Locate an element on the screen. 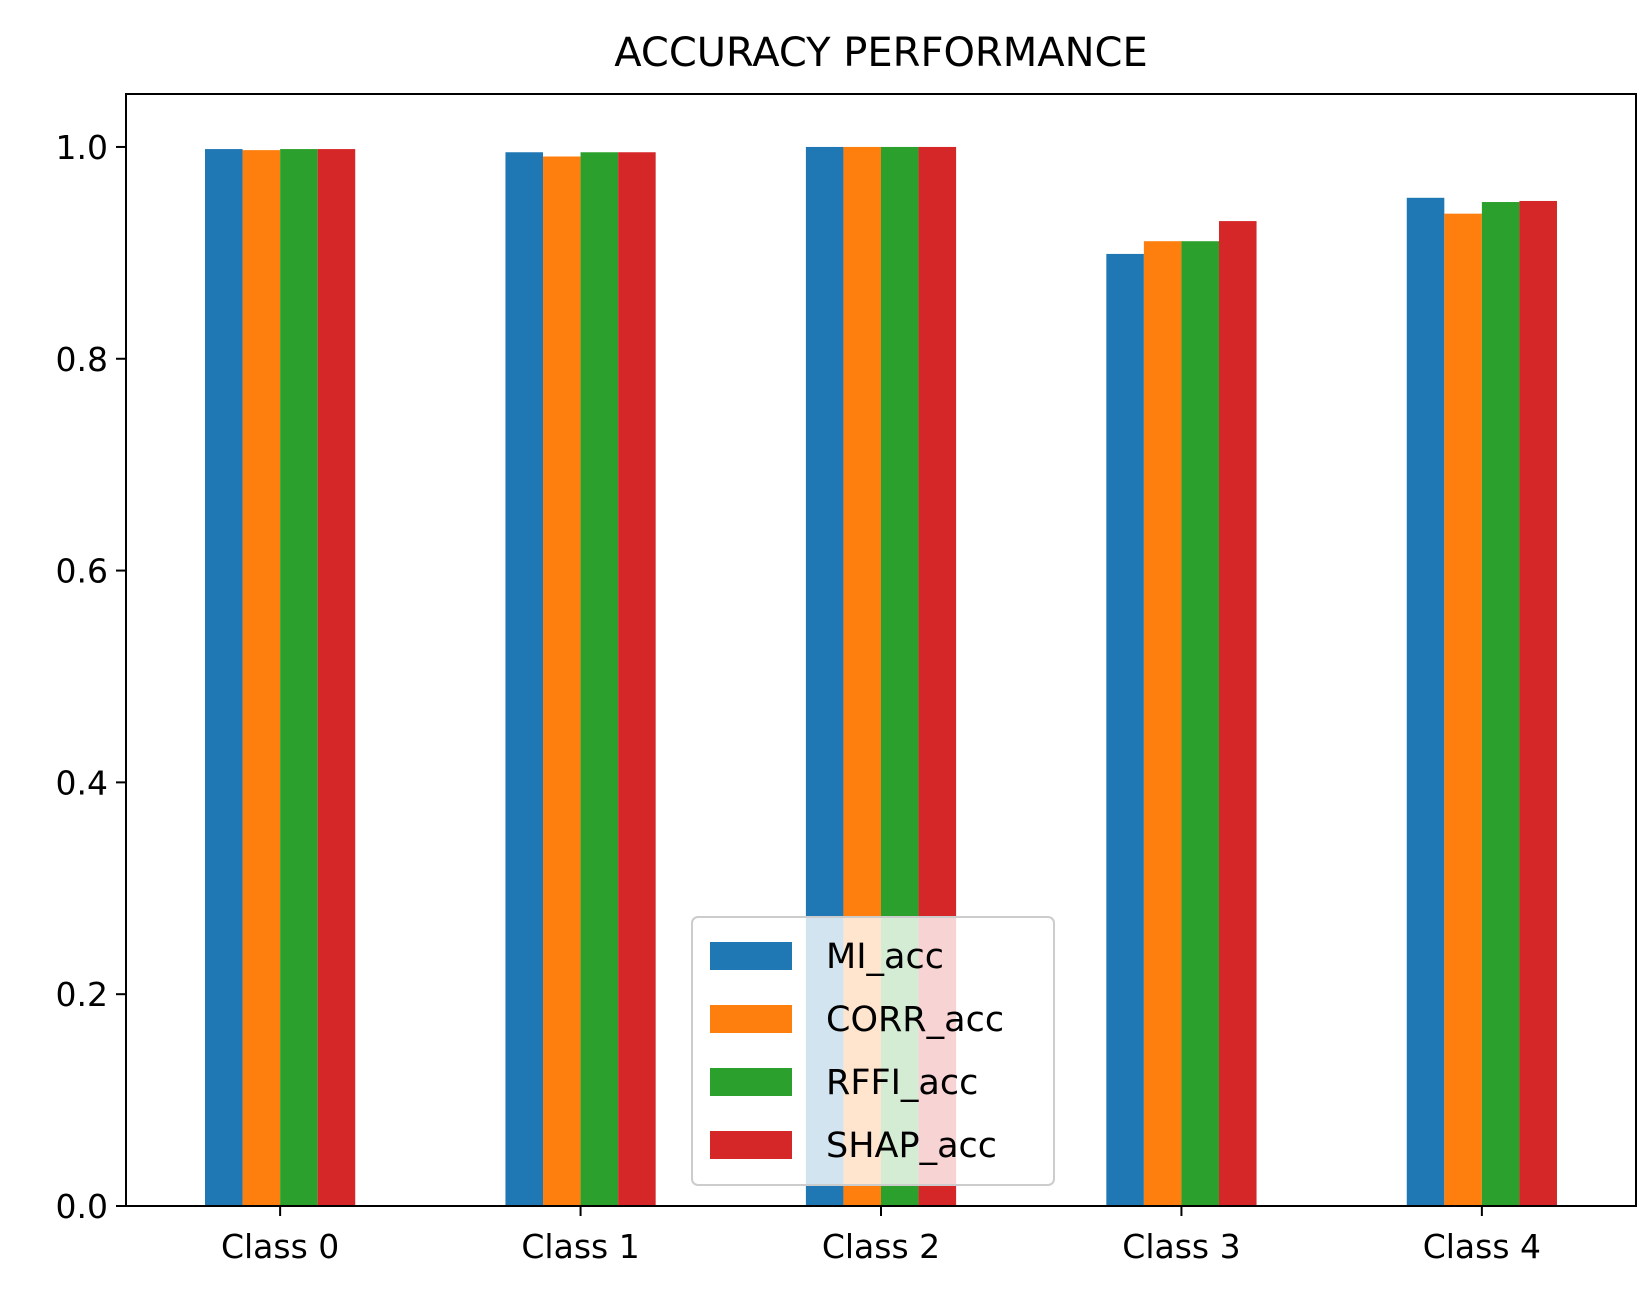 The height and width of the screenshot is (1302, 1643). legend-label-rffi-acc: RFFI_acc is located at coordinates (902, 1083).